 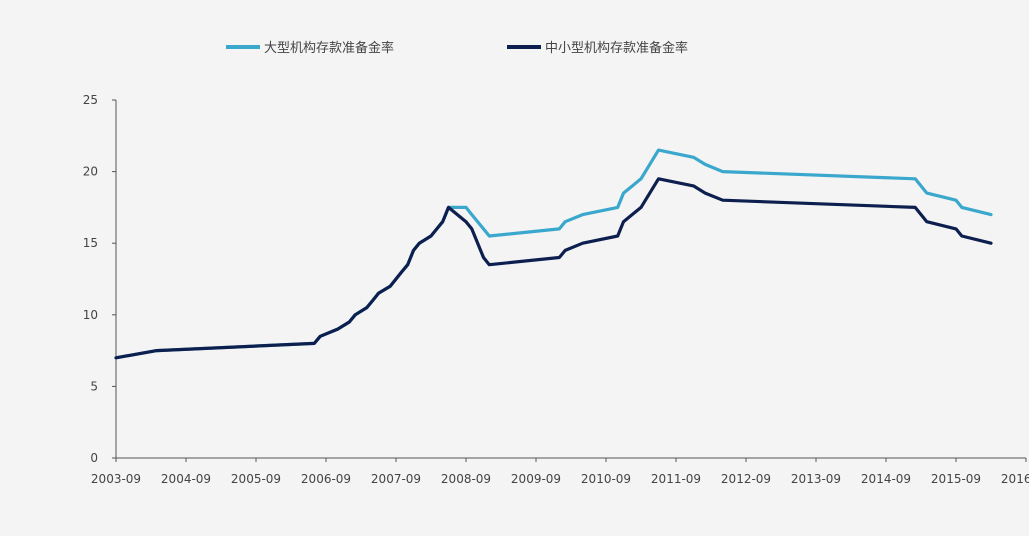 What do you see at coordinates (94, 458) in the screenshot?
I see `y-tick-label: 0` at bounding box center [94, 458].